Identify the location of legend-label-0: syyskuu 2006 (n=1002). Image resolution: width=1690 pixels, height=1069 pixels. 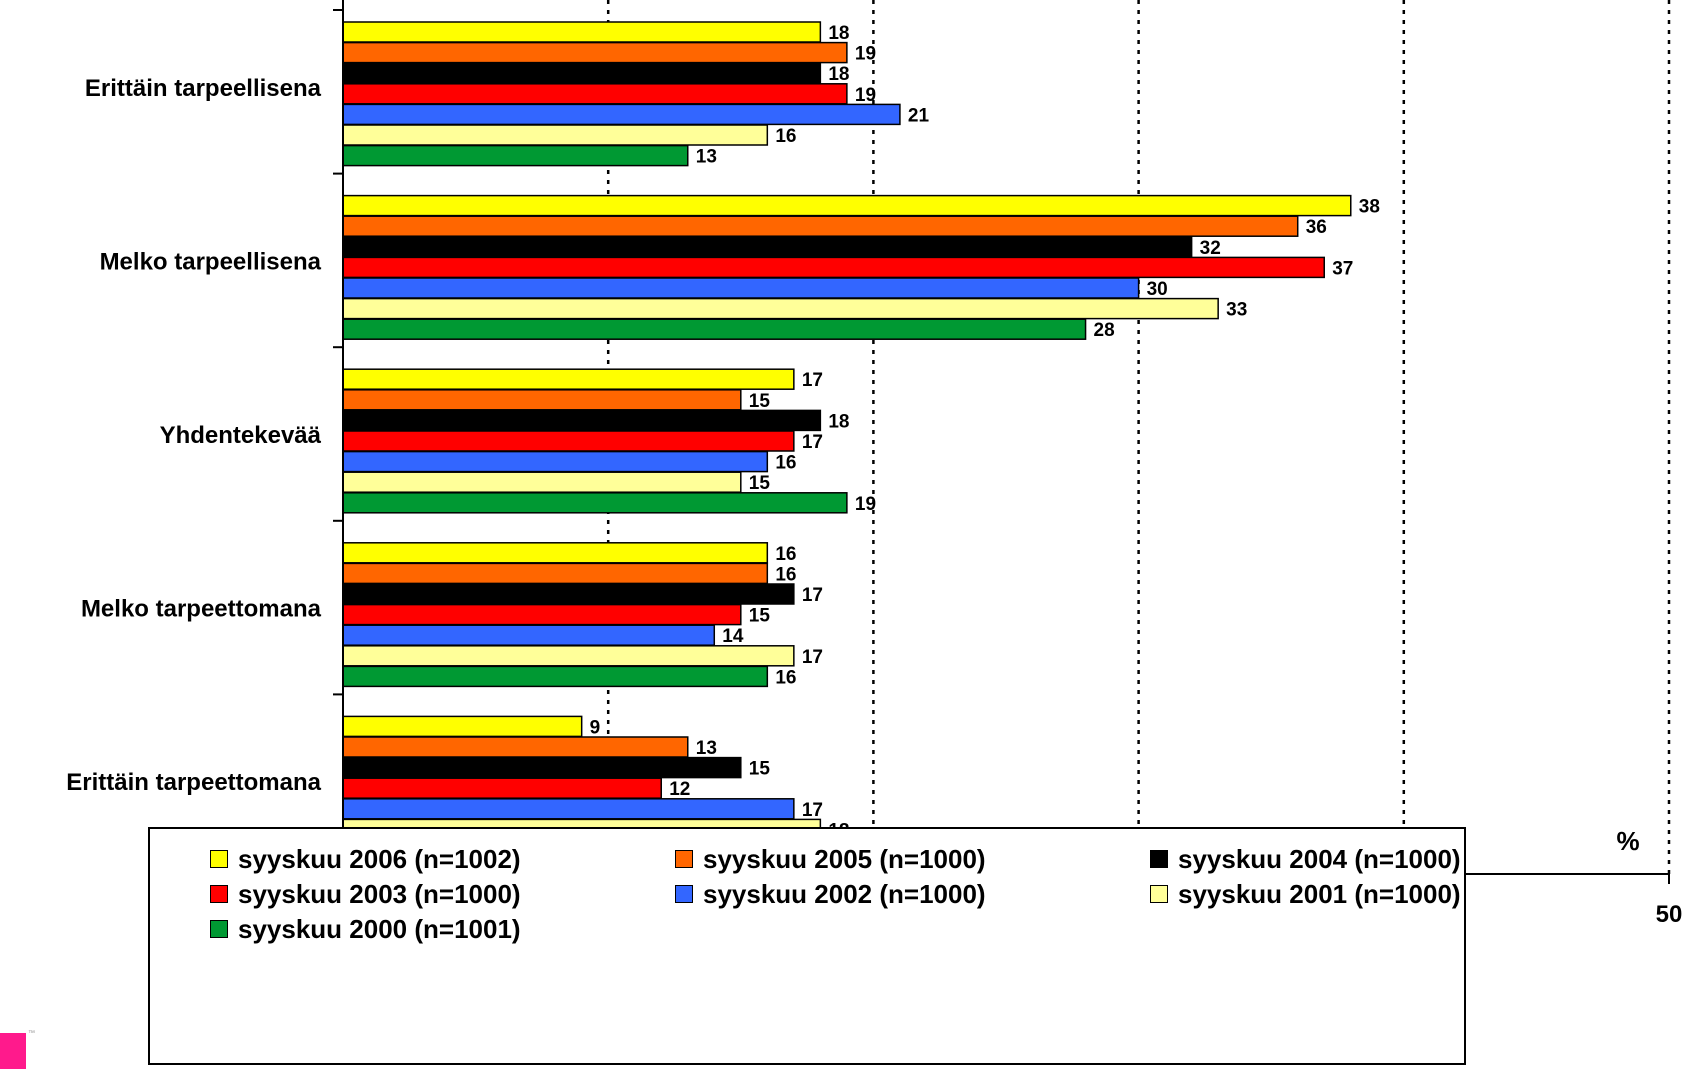
(379, 858).